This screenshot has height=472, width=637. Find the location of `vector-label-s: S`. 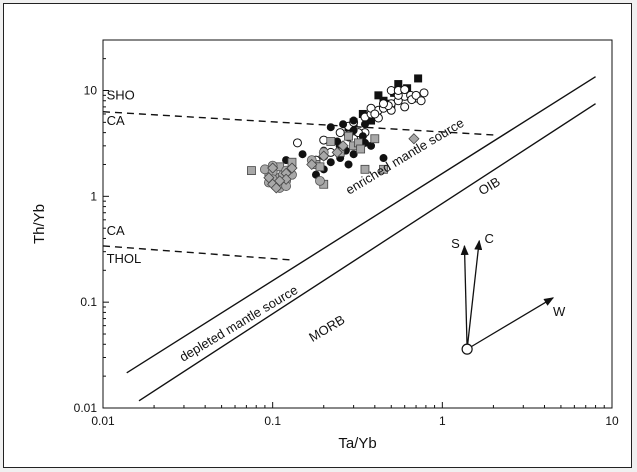

vector-label-s: S is located at coordinates (455, 243).